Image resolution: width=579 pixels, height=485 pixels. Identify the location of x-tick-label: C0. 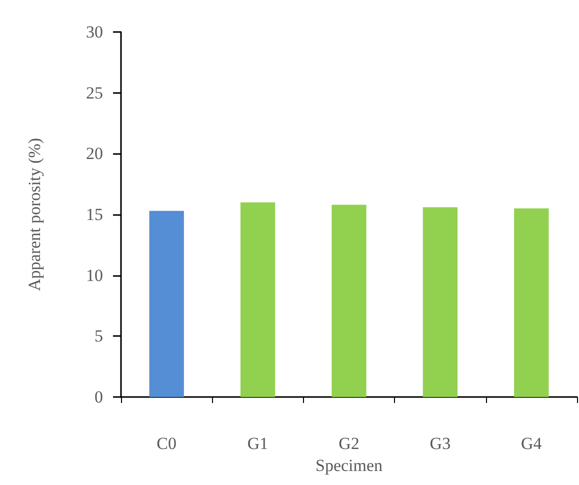
(166, 443).